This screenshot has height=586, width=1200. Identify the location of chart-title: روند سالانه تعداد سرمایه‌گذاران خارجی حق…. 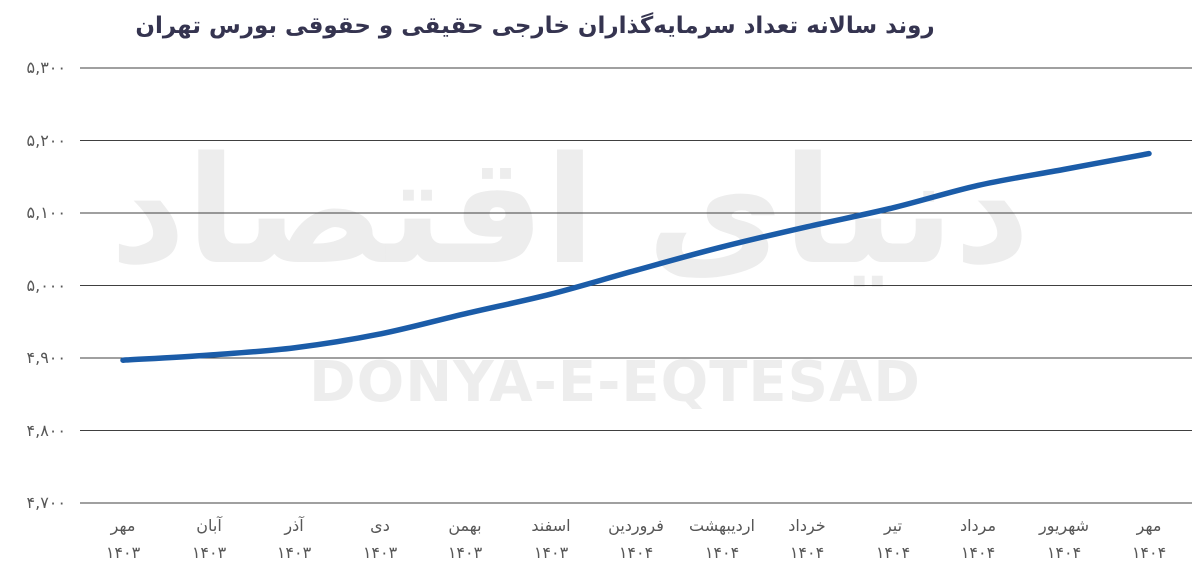
(535, 26).